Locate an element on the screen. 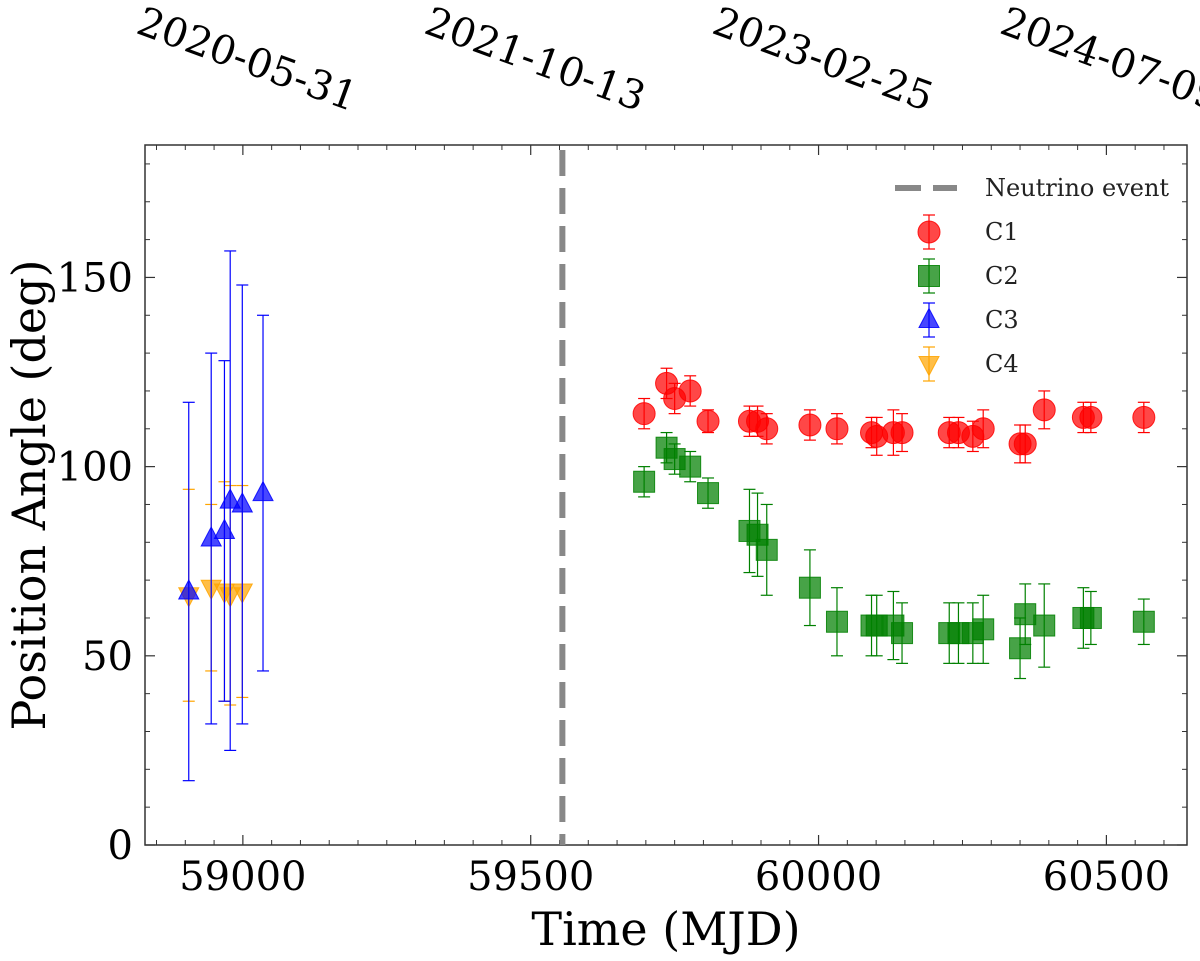 Image resolution: width=1200 pixels, height=961 pixels. y-axis-label: Position Angle (deg) is located at coordinates (29, 494).